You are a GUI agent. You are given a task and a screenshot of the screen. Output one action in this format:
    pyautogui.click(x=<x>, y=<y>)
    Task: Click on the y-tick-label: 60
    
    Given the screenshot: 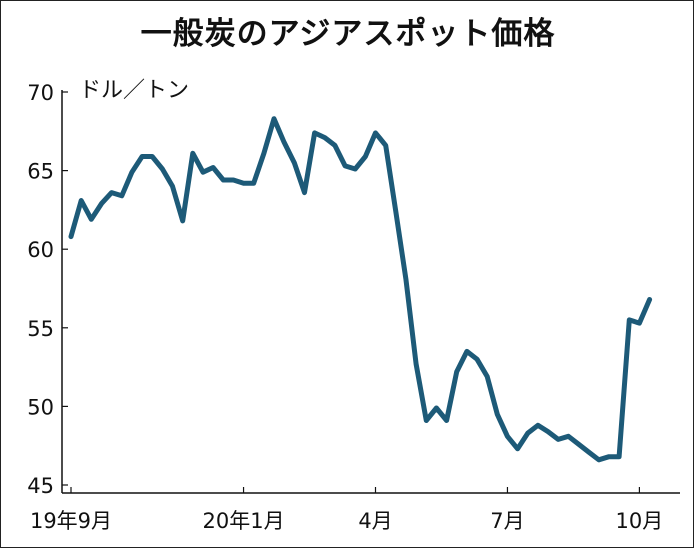 What is the action you would take?
    pyautogui.click(x=40, y=250)
    